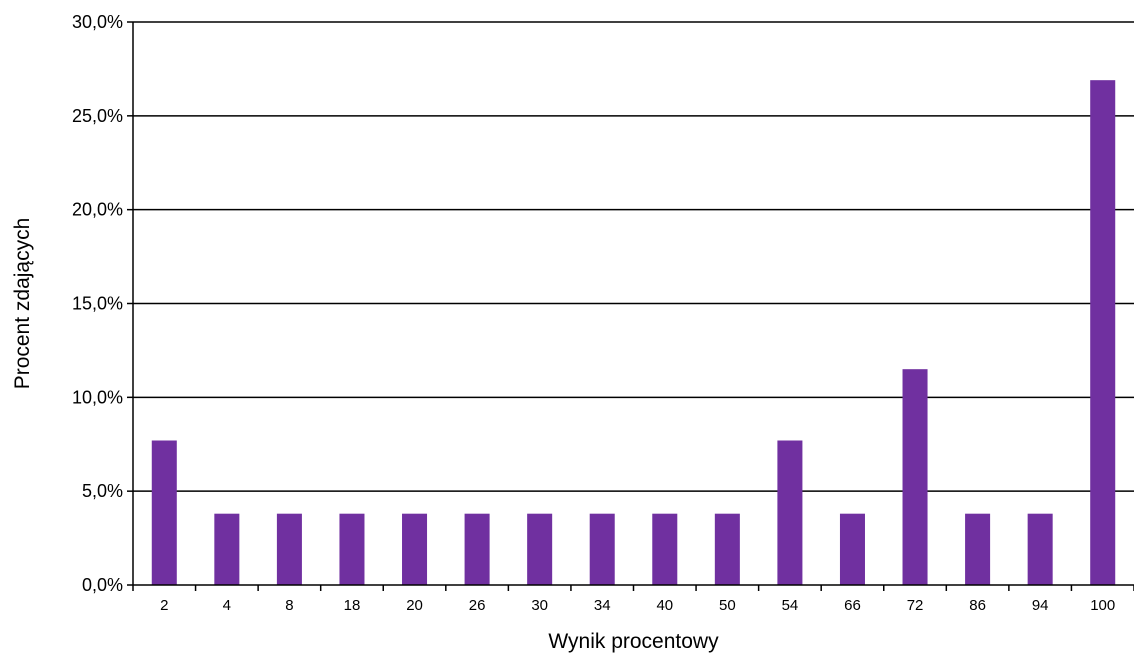  Describe the element at coordinates (414, 605) in the screenshot. I see `x-tick-label: 20` at that location.